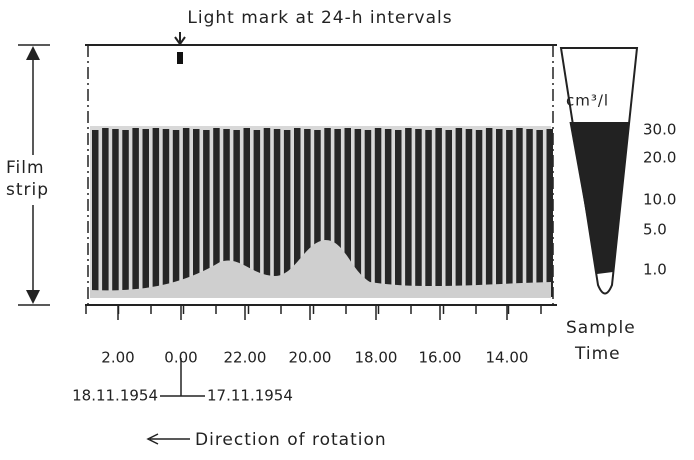 The width and height of the screenshot is (694, 460). What do you see at coordinates (655, 270) in the screenshot?
I see `scale-label: 1.0` at bounding box center [655, 270].